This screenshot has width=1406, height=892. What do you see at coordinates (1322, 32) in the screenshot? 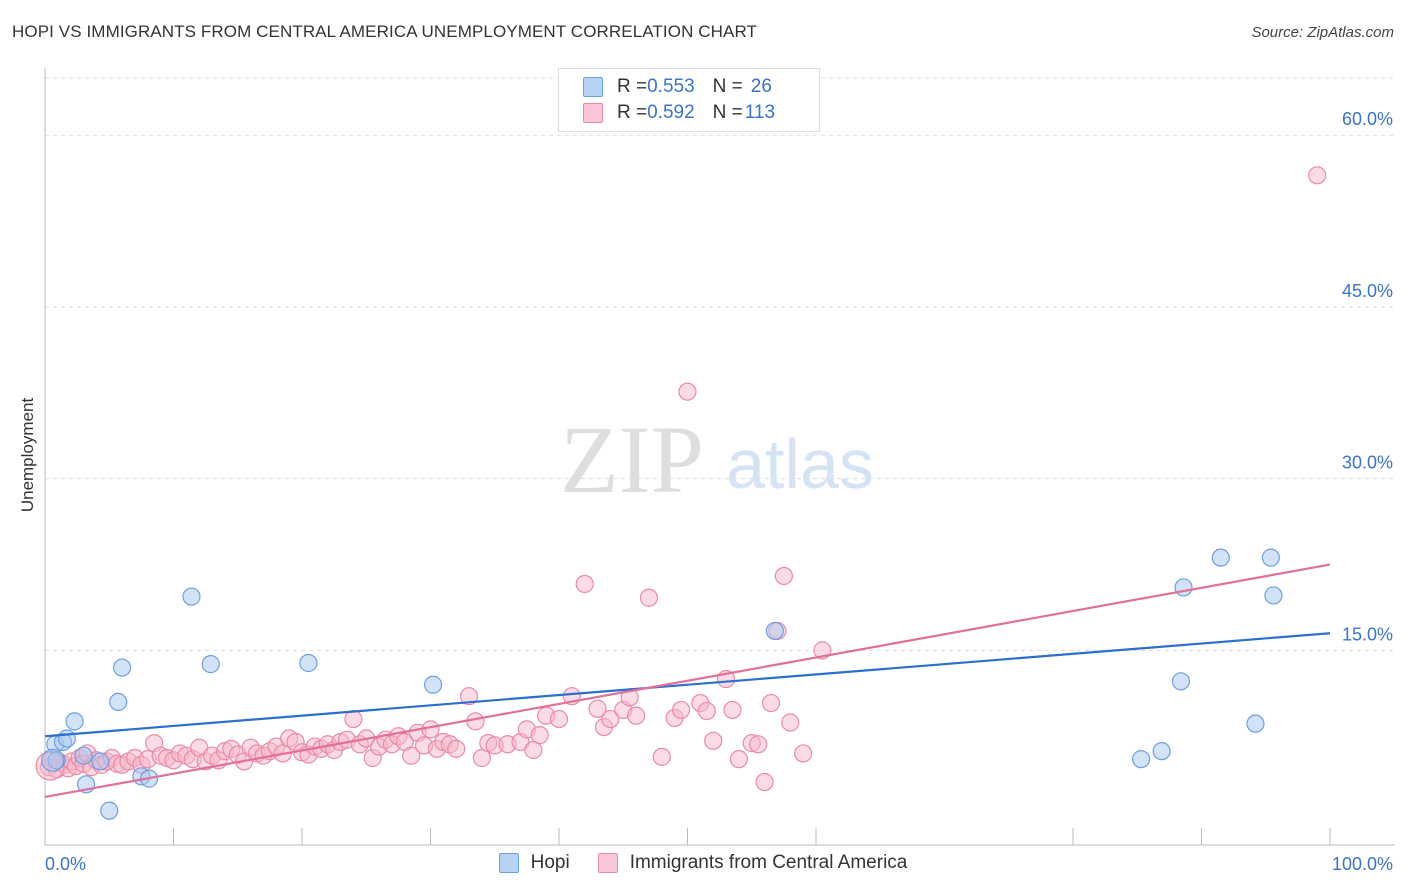
I see `source-label: Source: ZipAtlas.com` at bounding box center [1322, 32].